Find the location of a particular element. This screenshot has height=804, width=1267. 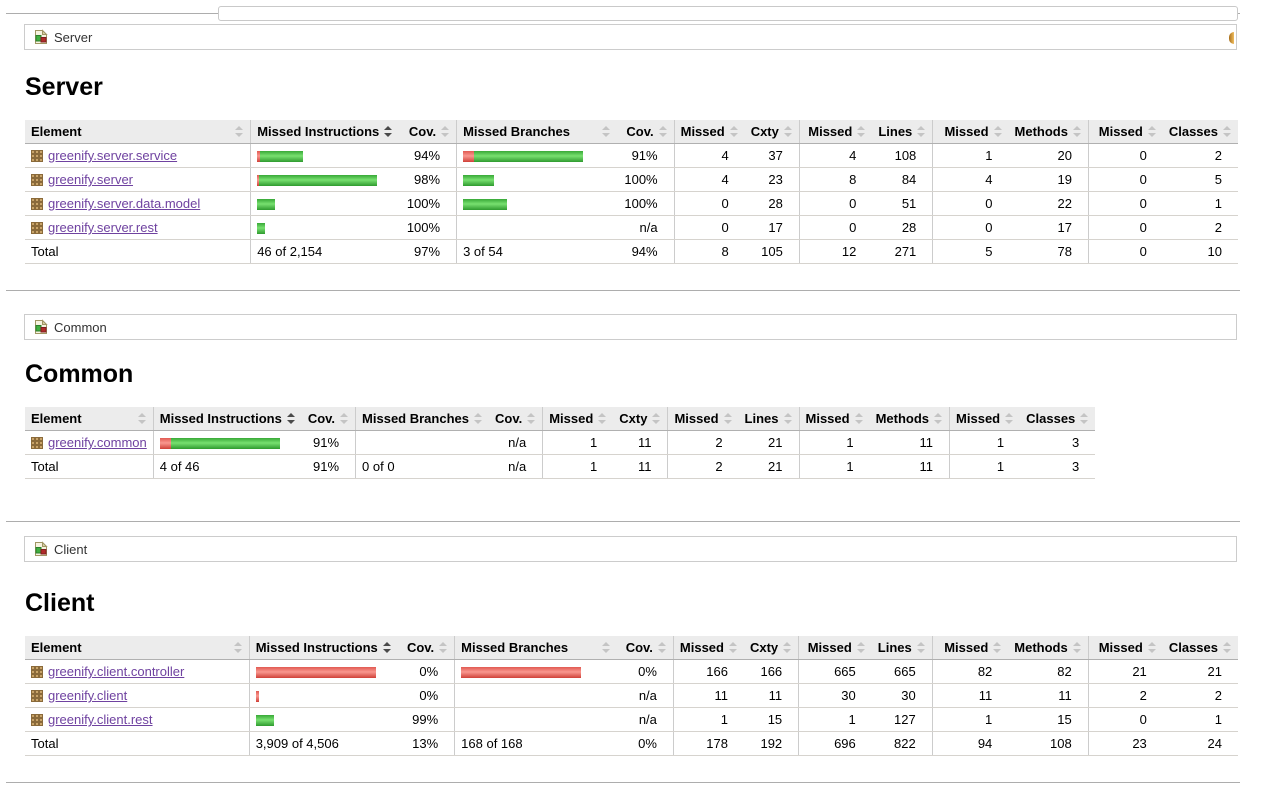

total-missed-classes: 1 is located at coordinates (985, 466).